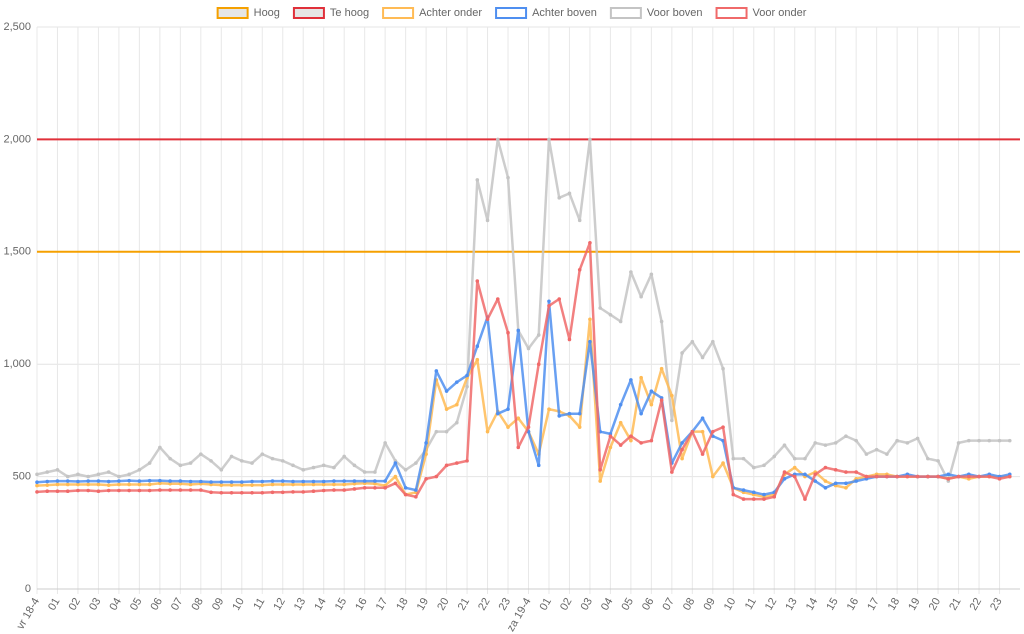 This screenshot has width=1024, height=634. Describe the element at coordinates (832, 604) in the screenshot. I see `x-tick-label: 15` at that location.